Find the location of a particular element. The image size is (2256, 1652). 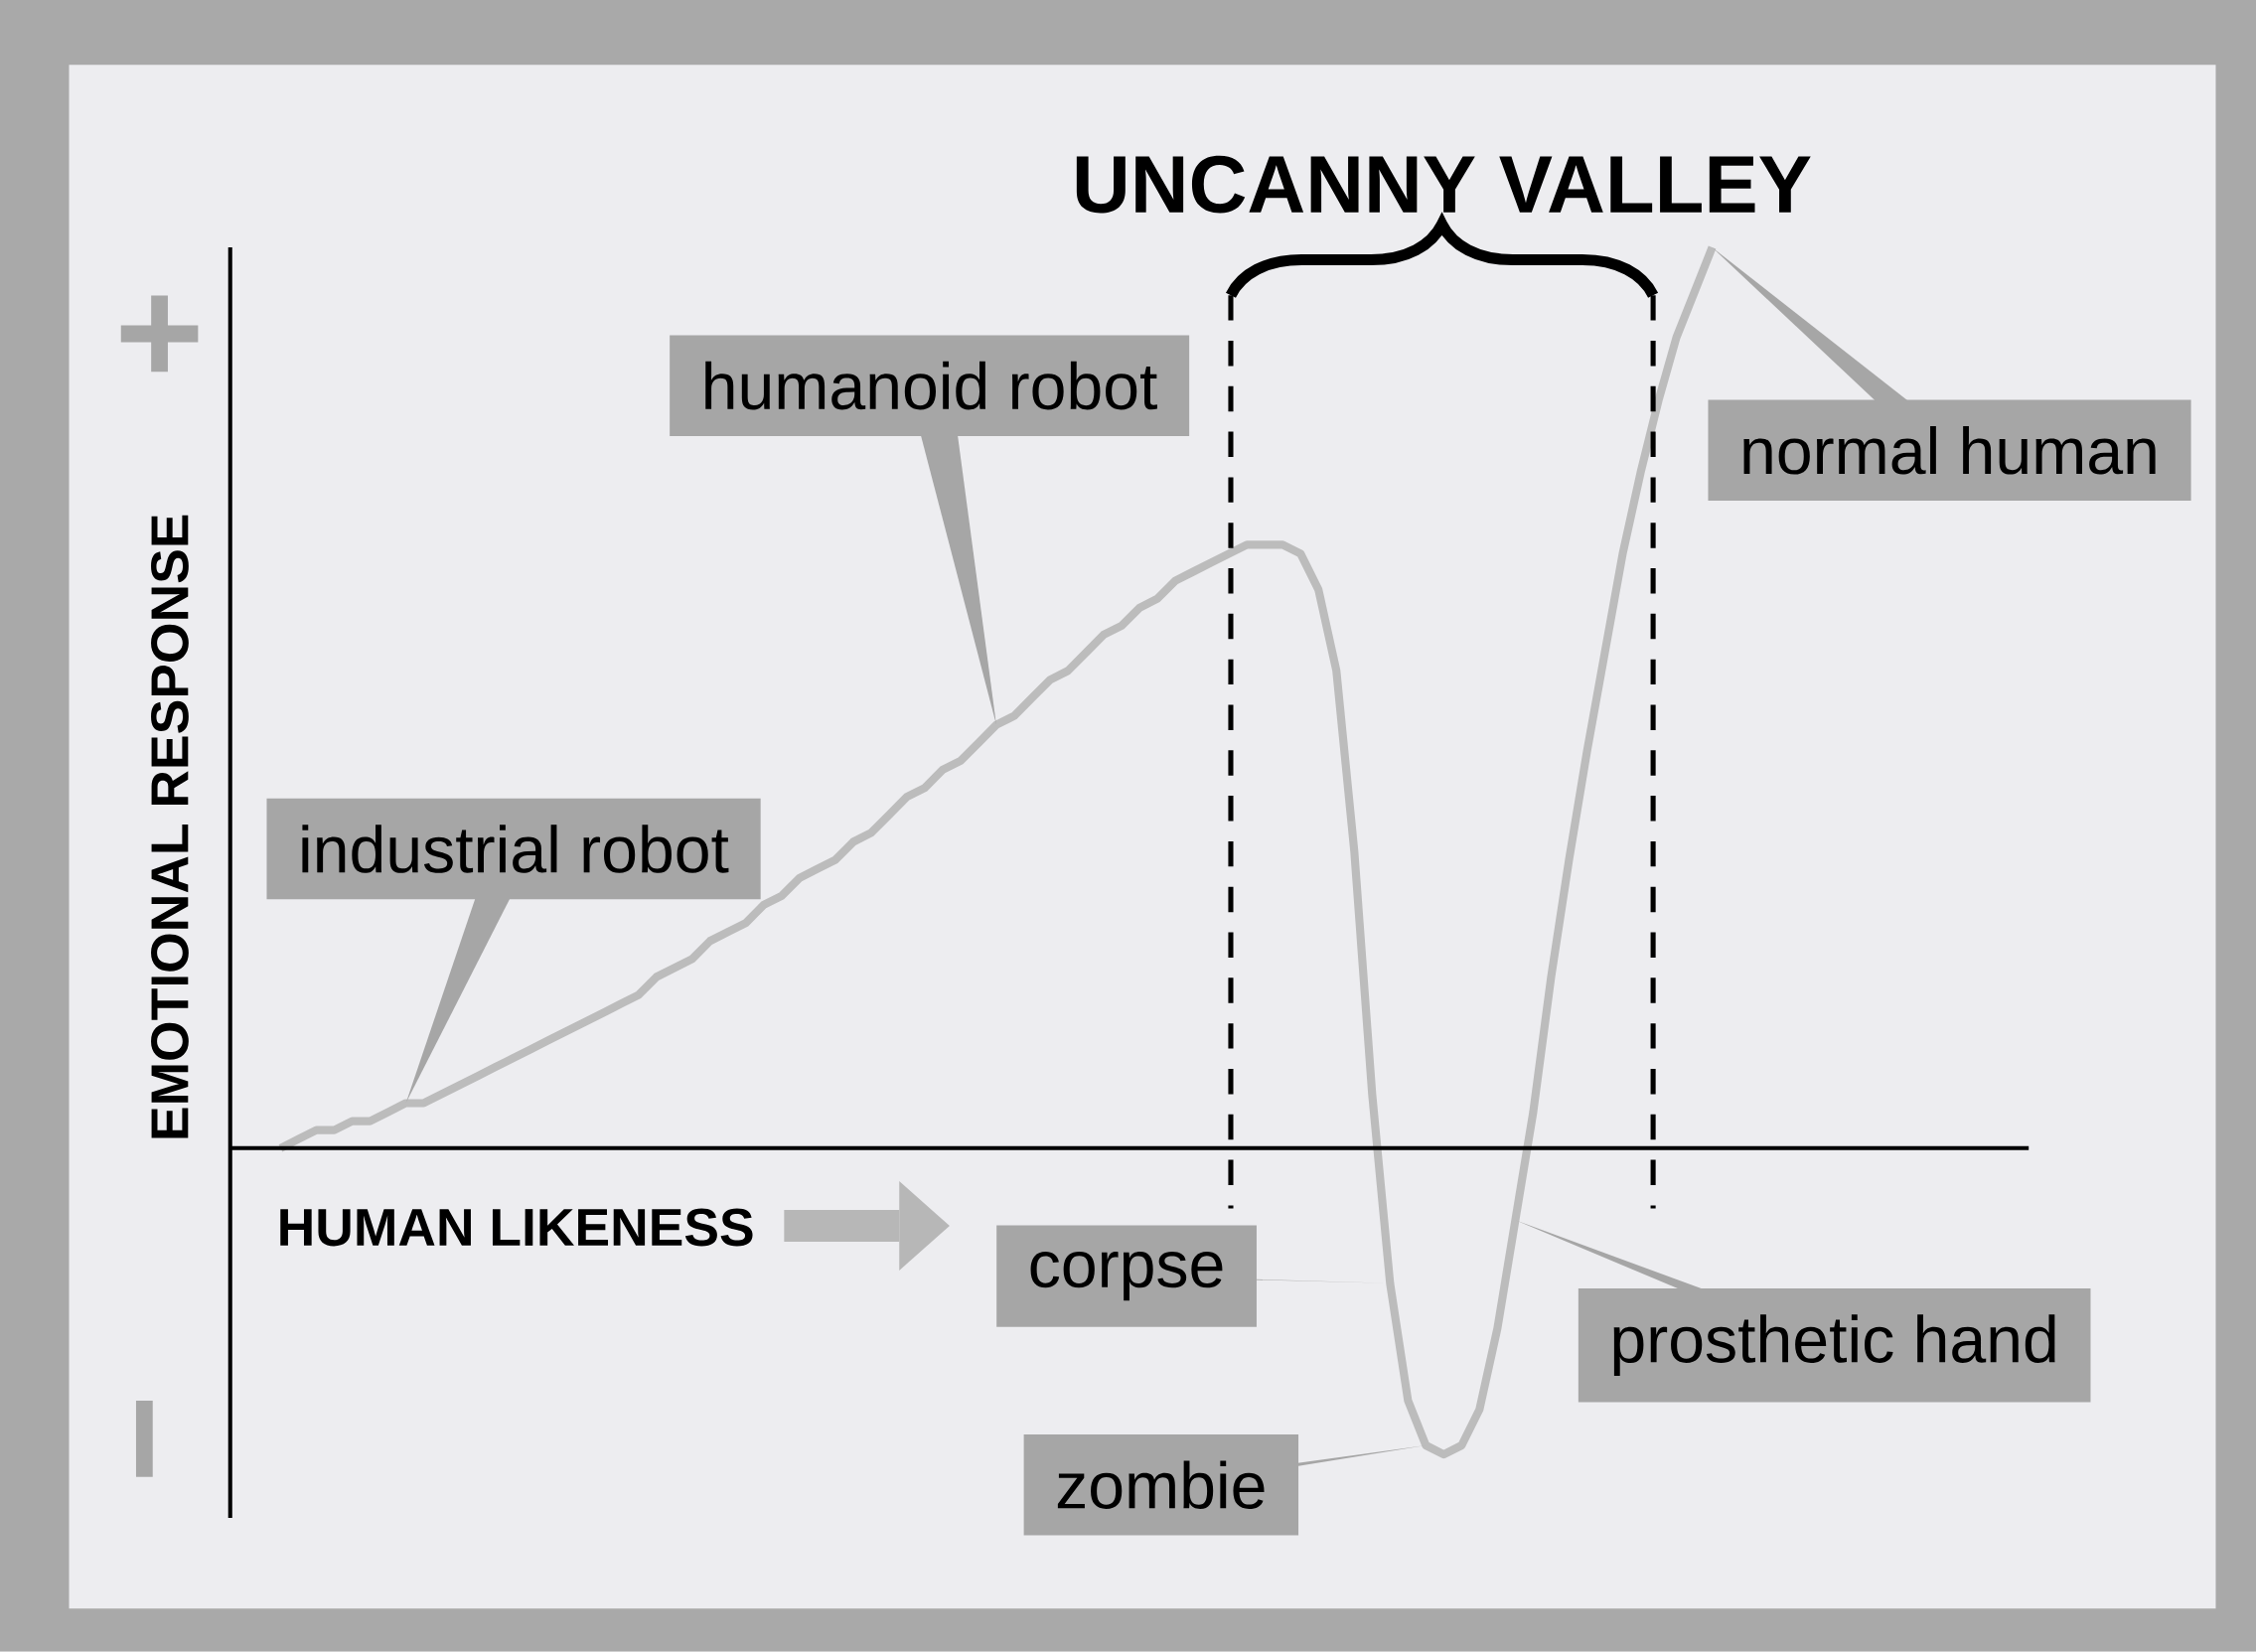

annotation: humanoid robot is located at coordinates (931, 386).